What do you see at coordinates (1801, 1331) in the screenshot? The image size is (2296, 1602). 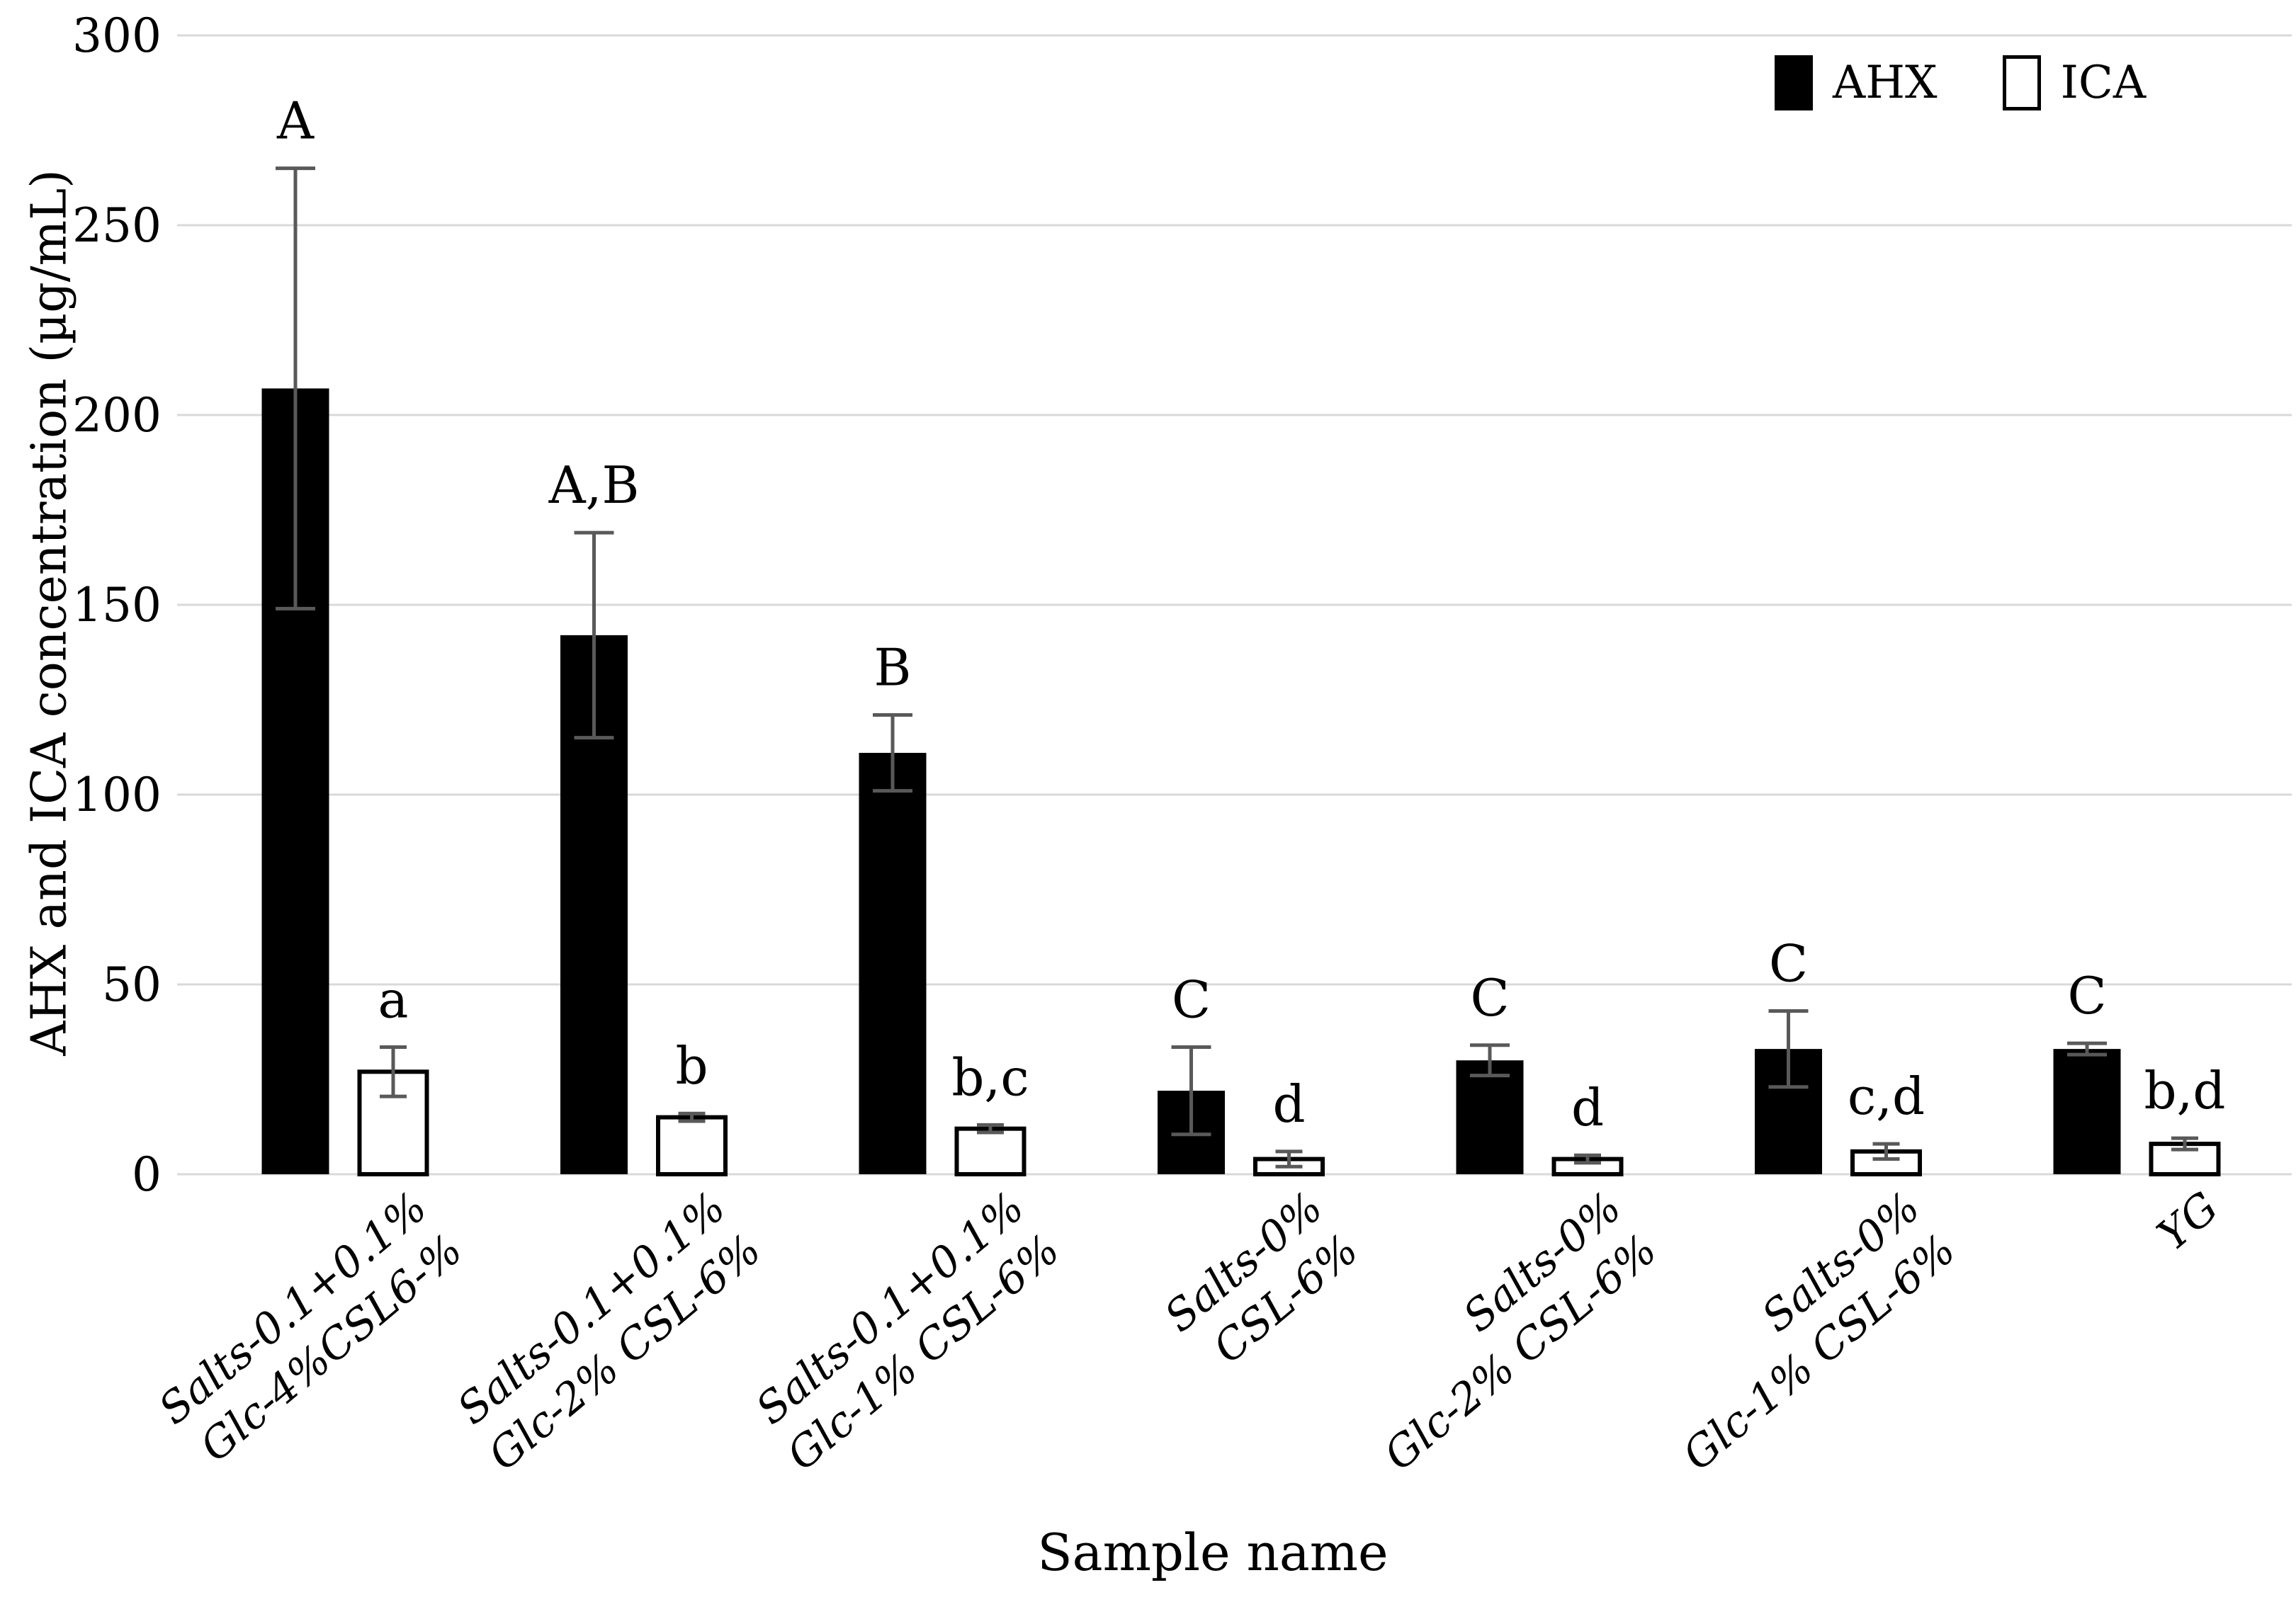 I see `category-label: Salts-0%Glc-1% CSL-6%` at bounding box center [1801, 1331].